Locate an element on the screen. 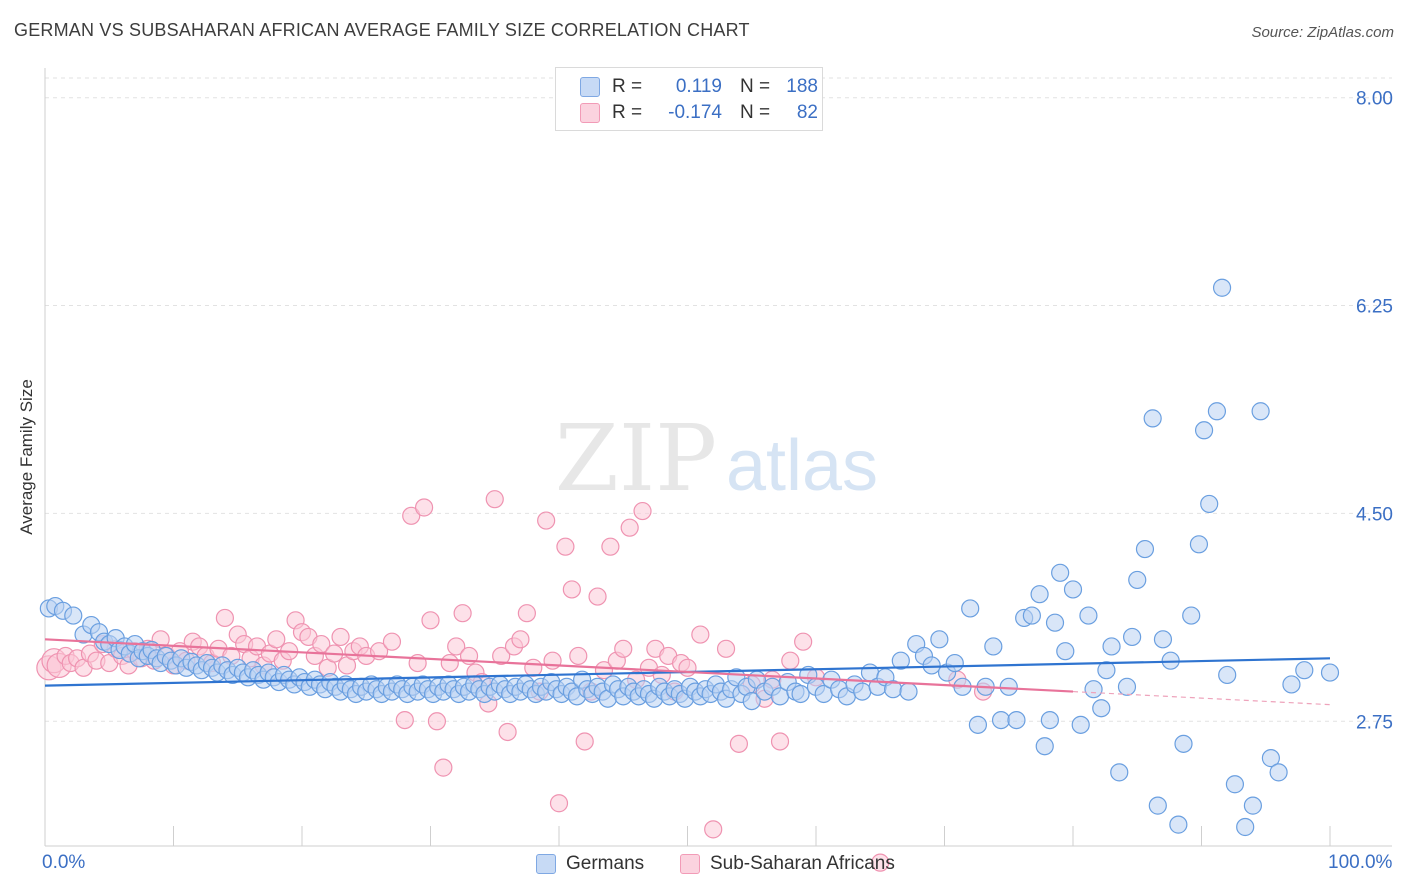 This screenshot has height=892, width=1406. y-tick-label: 8.00 is located at coordinates (1374, 99).